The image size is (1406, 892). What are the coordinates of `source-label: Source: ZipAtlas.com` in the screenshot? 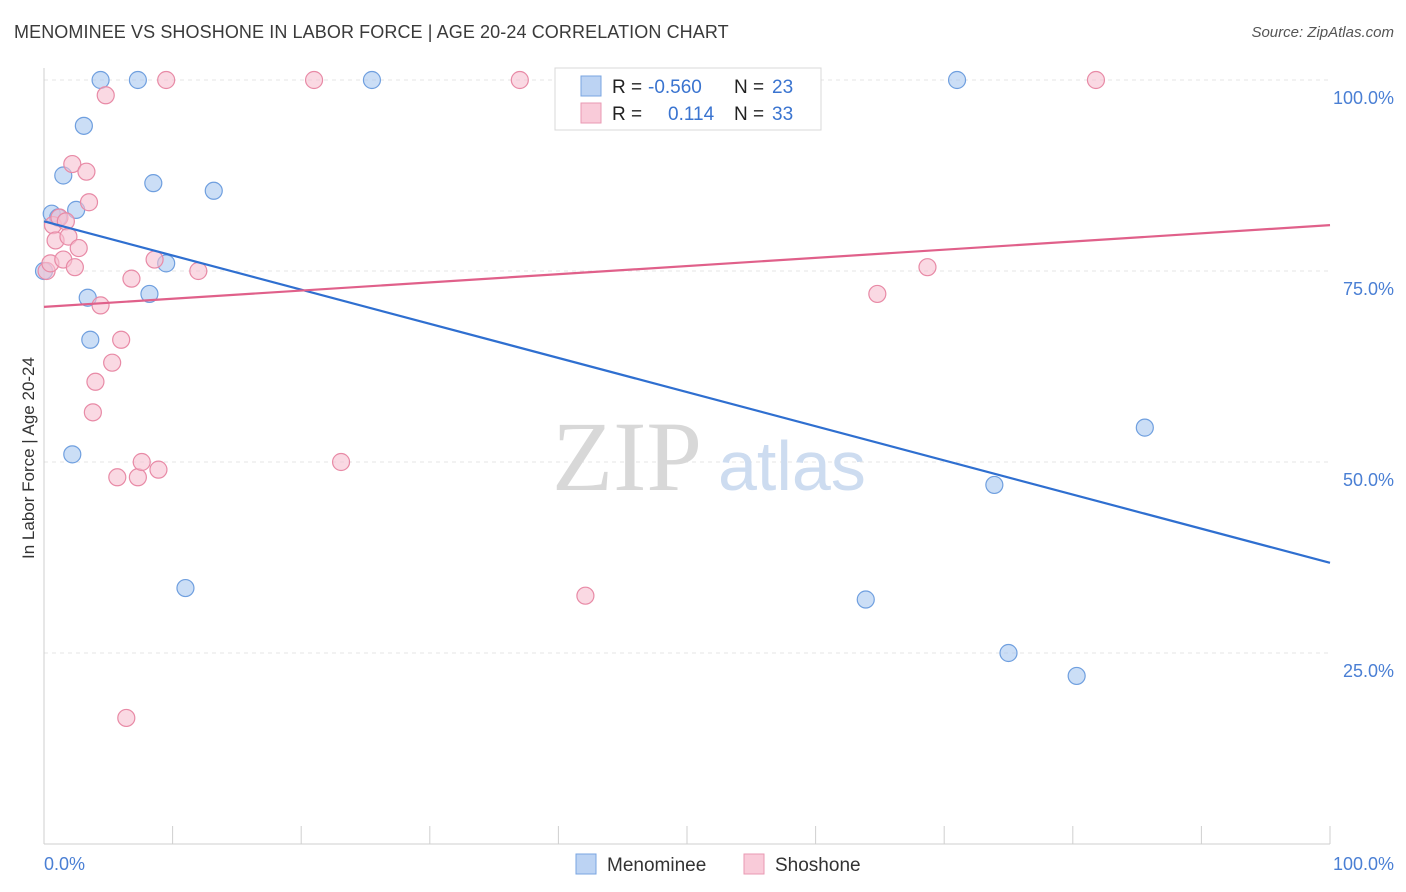 It's located at (1322, 32).